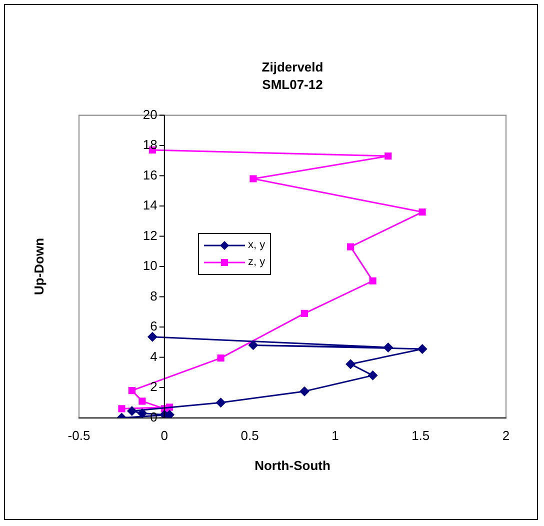 The height and width of the screenshot is (526, 544). What do you see at coordinates (154, 296) in the screenshot?
I see `y-tick-label: 8` at bounding box center [154, 296].